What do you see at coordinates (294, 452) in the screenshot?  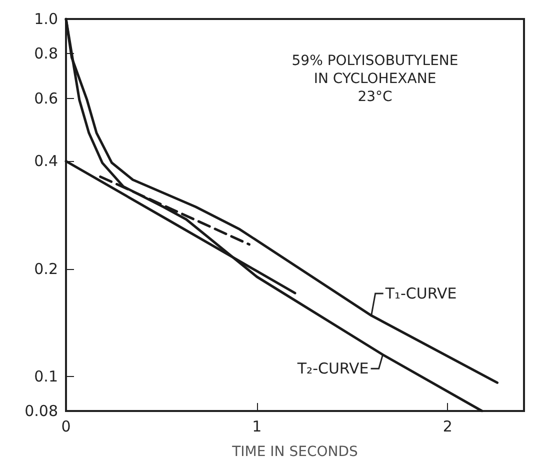 I see `x-axis-title: TIME IN SECONDS` at bounding box center [294, 452].